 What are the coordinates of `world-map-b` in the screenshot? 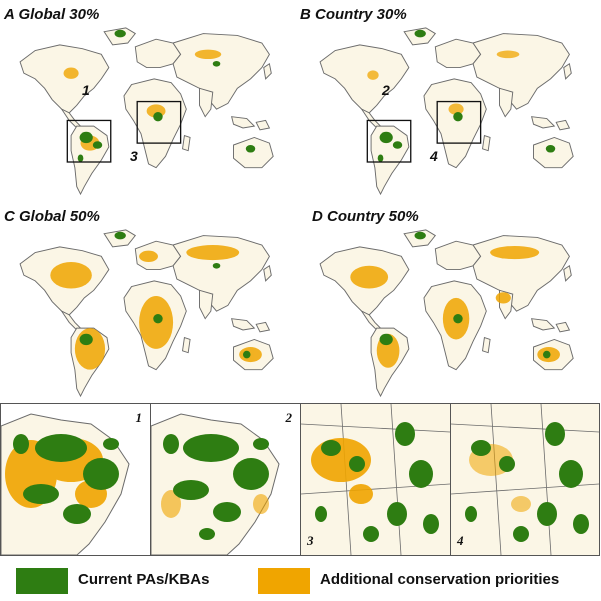 It's located at (446, 111).